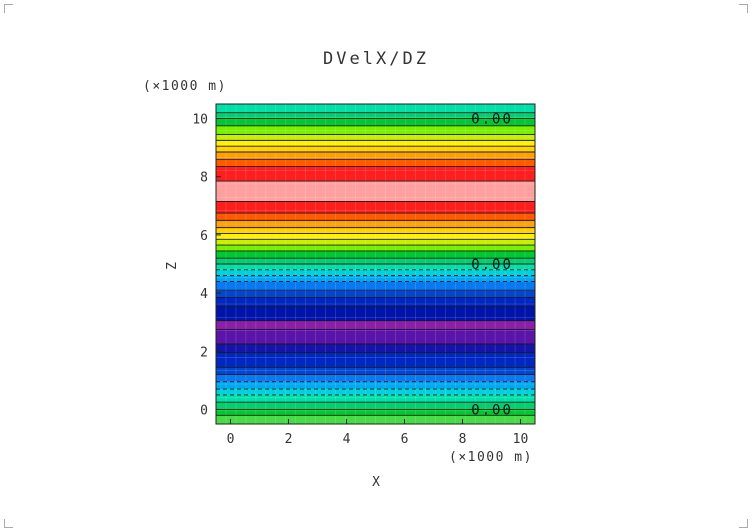  What do you see at coordinates (743, 8) in the screenshot?
I see `crop-mark-top-right` at bounding box center [743, 8].